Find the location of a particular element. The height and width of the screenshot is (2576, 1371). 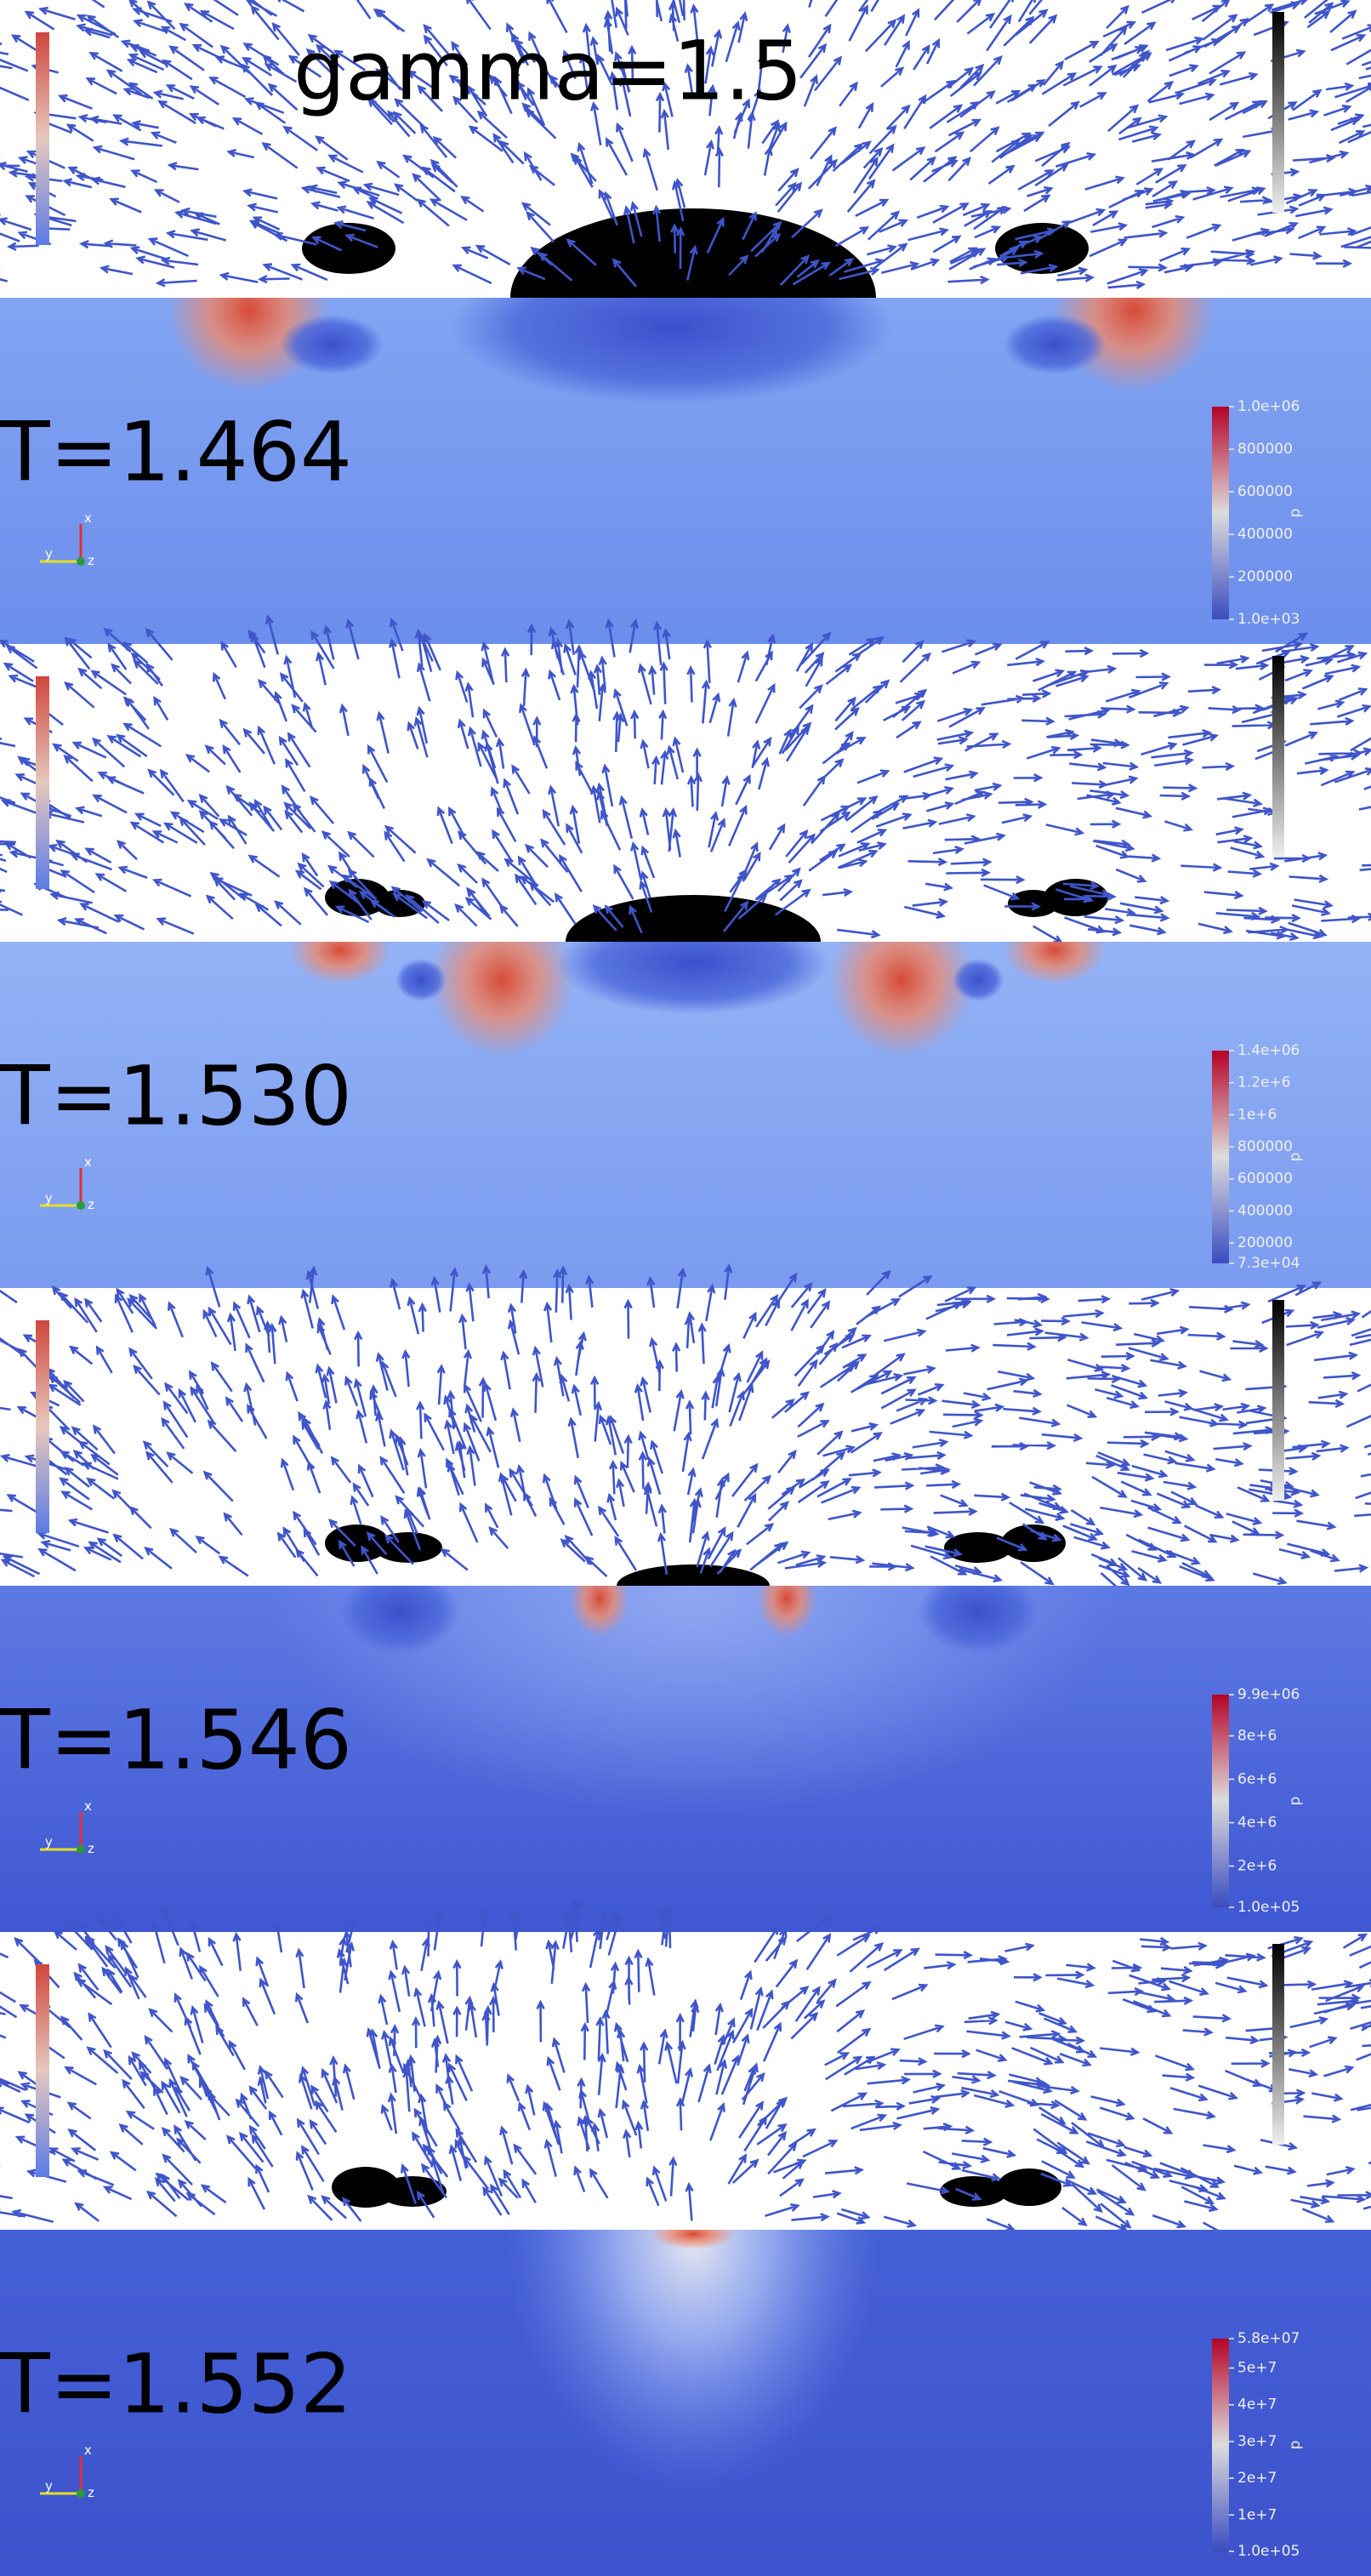

colorbar-tick-label: 9.9e+06 is located at coordinates (1268, 1695).